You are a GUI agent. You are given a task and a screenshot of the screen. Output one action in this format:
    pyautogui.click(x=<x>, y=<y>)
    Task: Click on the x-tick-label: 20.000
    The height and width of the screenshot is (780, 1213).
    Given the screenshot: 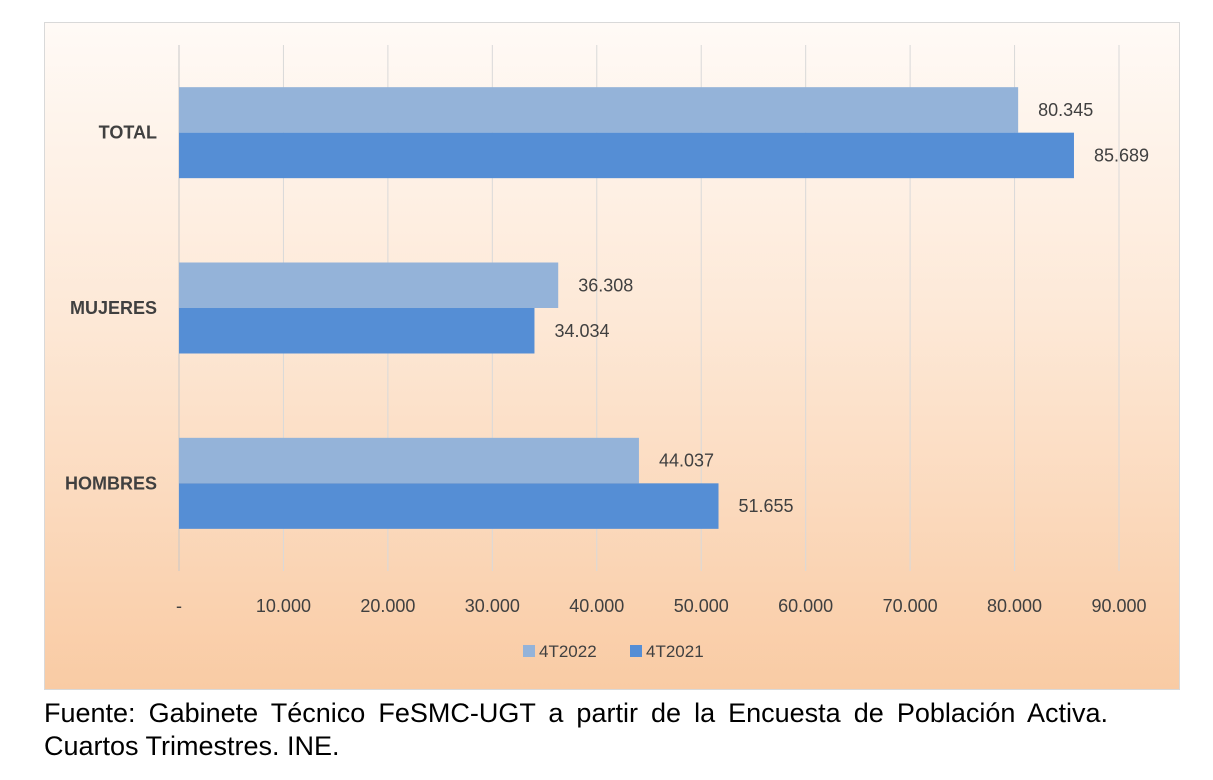 What is the action you would take?
    pyautogui.click(x=387, y=606)
    